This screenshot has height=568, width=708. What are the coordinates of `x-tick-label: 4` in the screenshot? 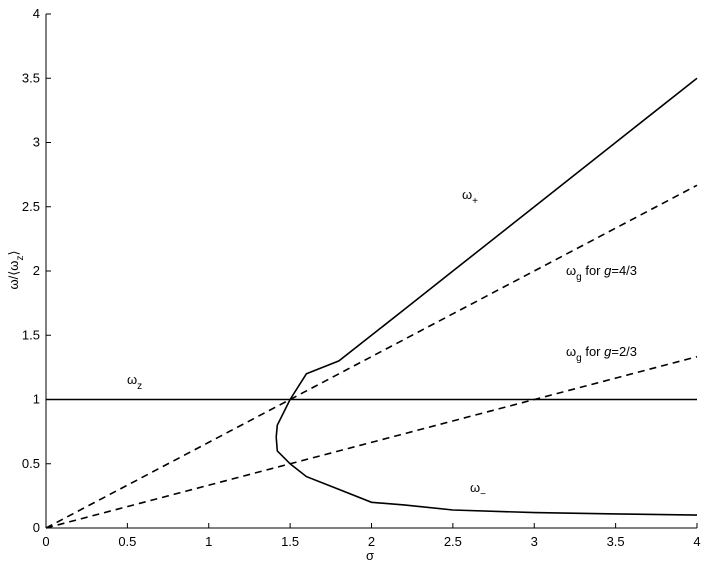 It's located at (696, 541).